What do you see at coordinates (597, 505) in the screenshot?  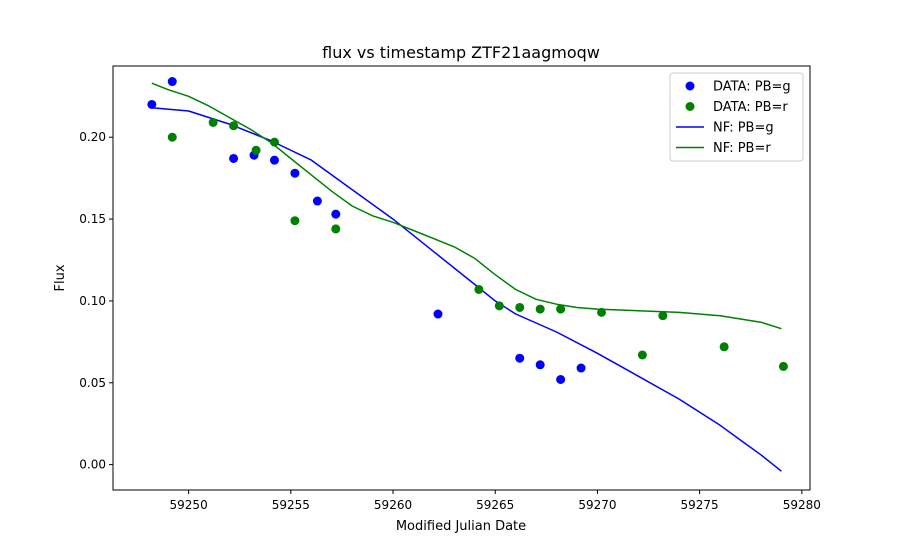 I see `x-tick-label: 59270` at bounding box center [597, 505].